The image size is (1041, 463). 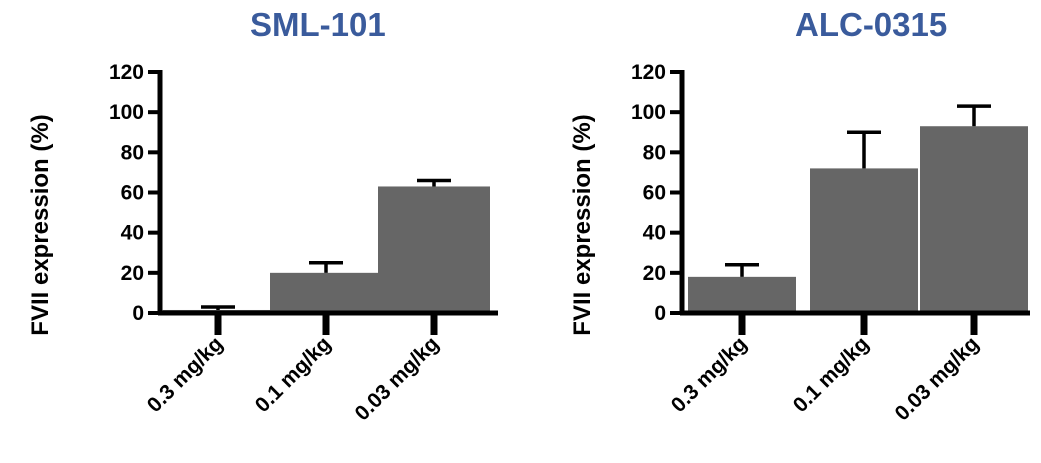 I want to click on chart-title: ALC-0315, so click(x=871, y=24).